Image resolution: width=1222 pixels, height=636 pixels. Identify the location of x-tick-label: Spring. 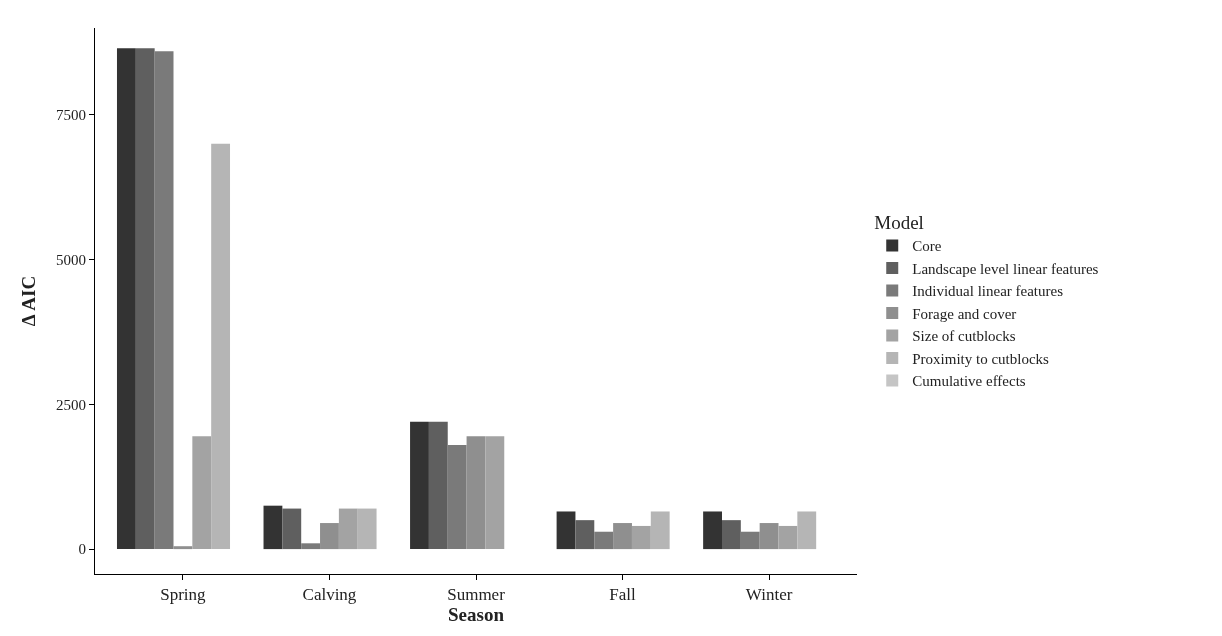
(183, 595).